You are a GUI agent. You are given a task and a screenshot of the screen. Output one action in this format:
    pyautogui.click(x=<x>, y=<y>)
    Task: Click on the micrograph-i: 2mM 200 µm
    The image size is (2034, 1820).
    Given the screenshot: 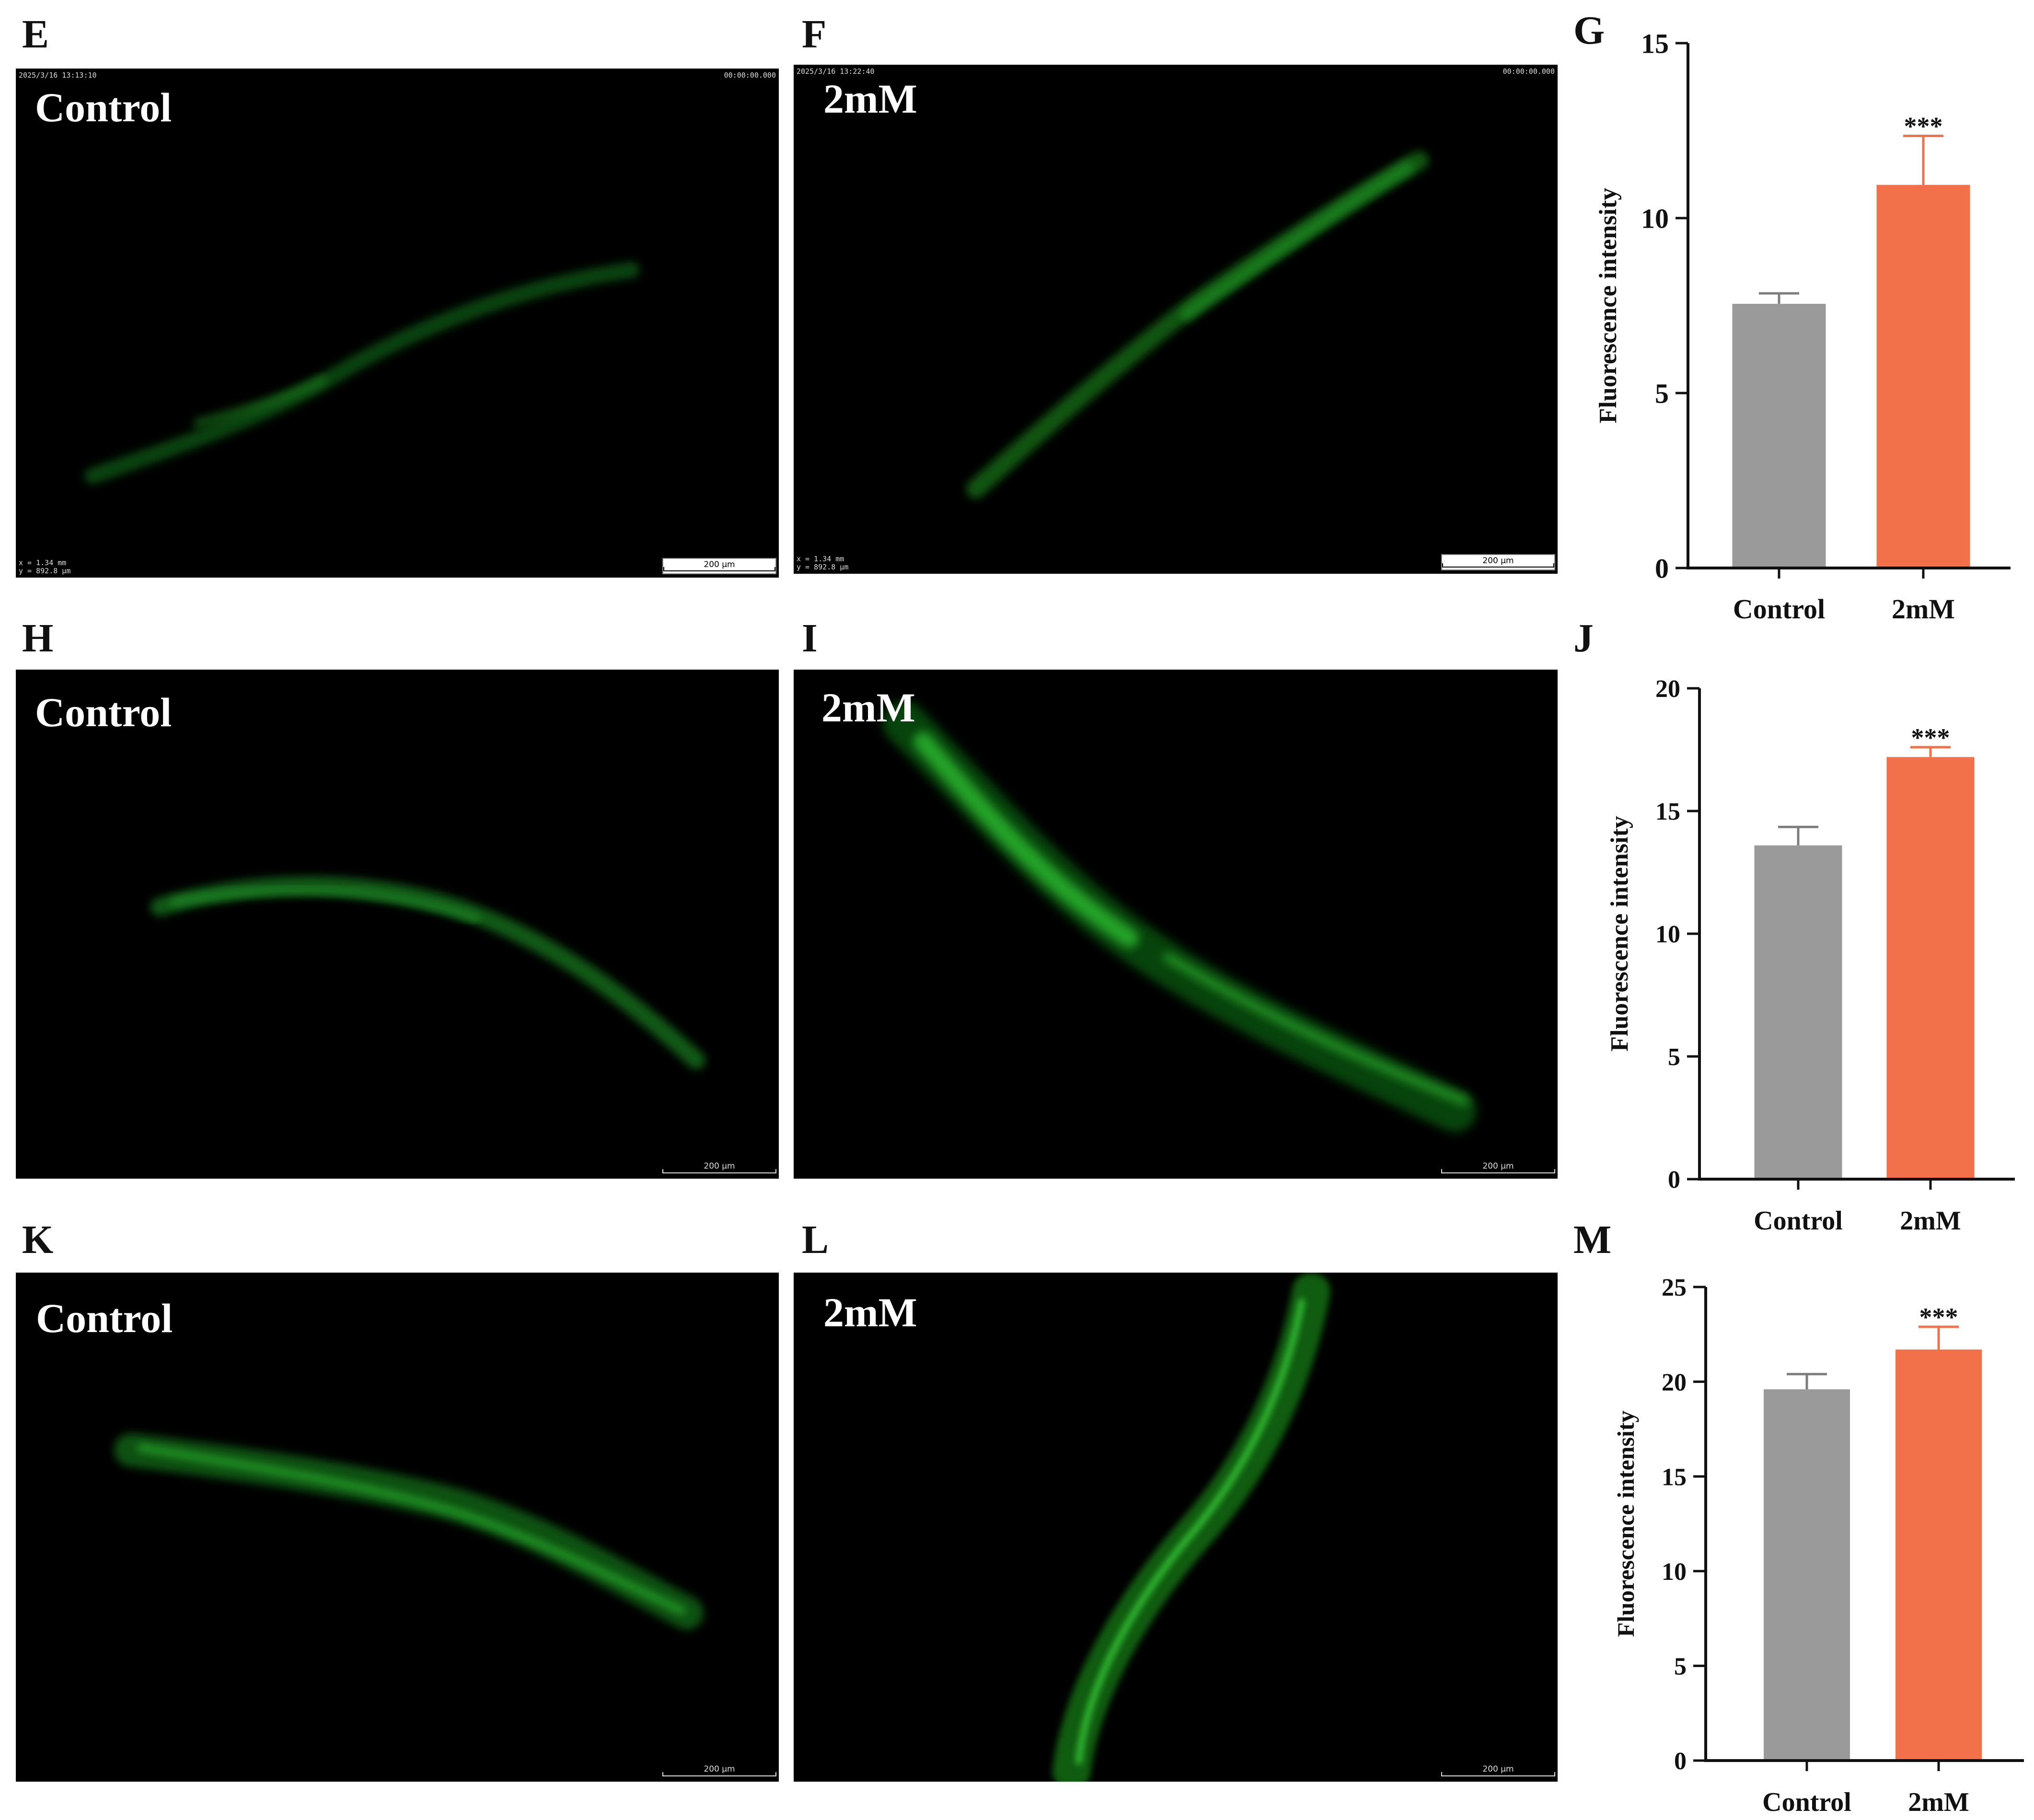 What is the action you would take?
    pyautogui.click(x=1176, y=925)
    